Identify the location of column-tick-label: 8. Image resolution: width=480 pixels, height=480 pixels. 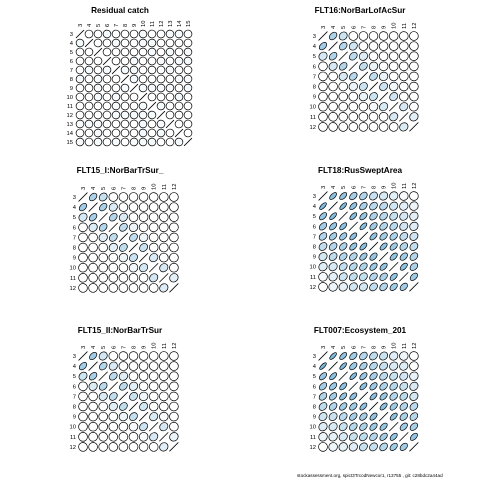
(375, 187).